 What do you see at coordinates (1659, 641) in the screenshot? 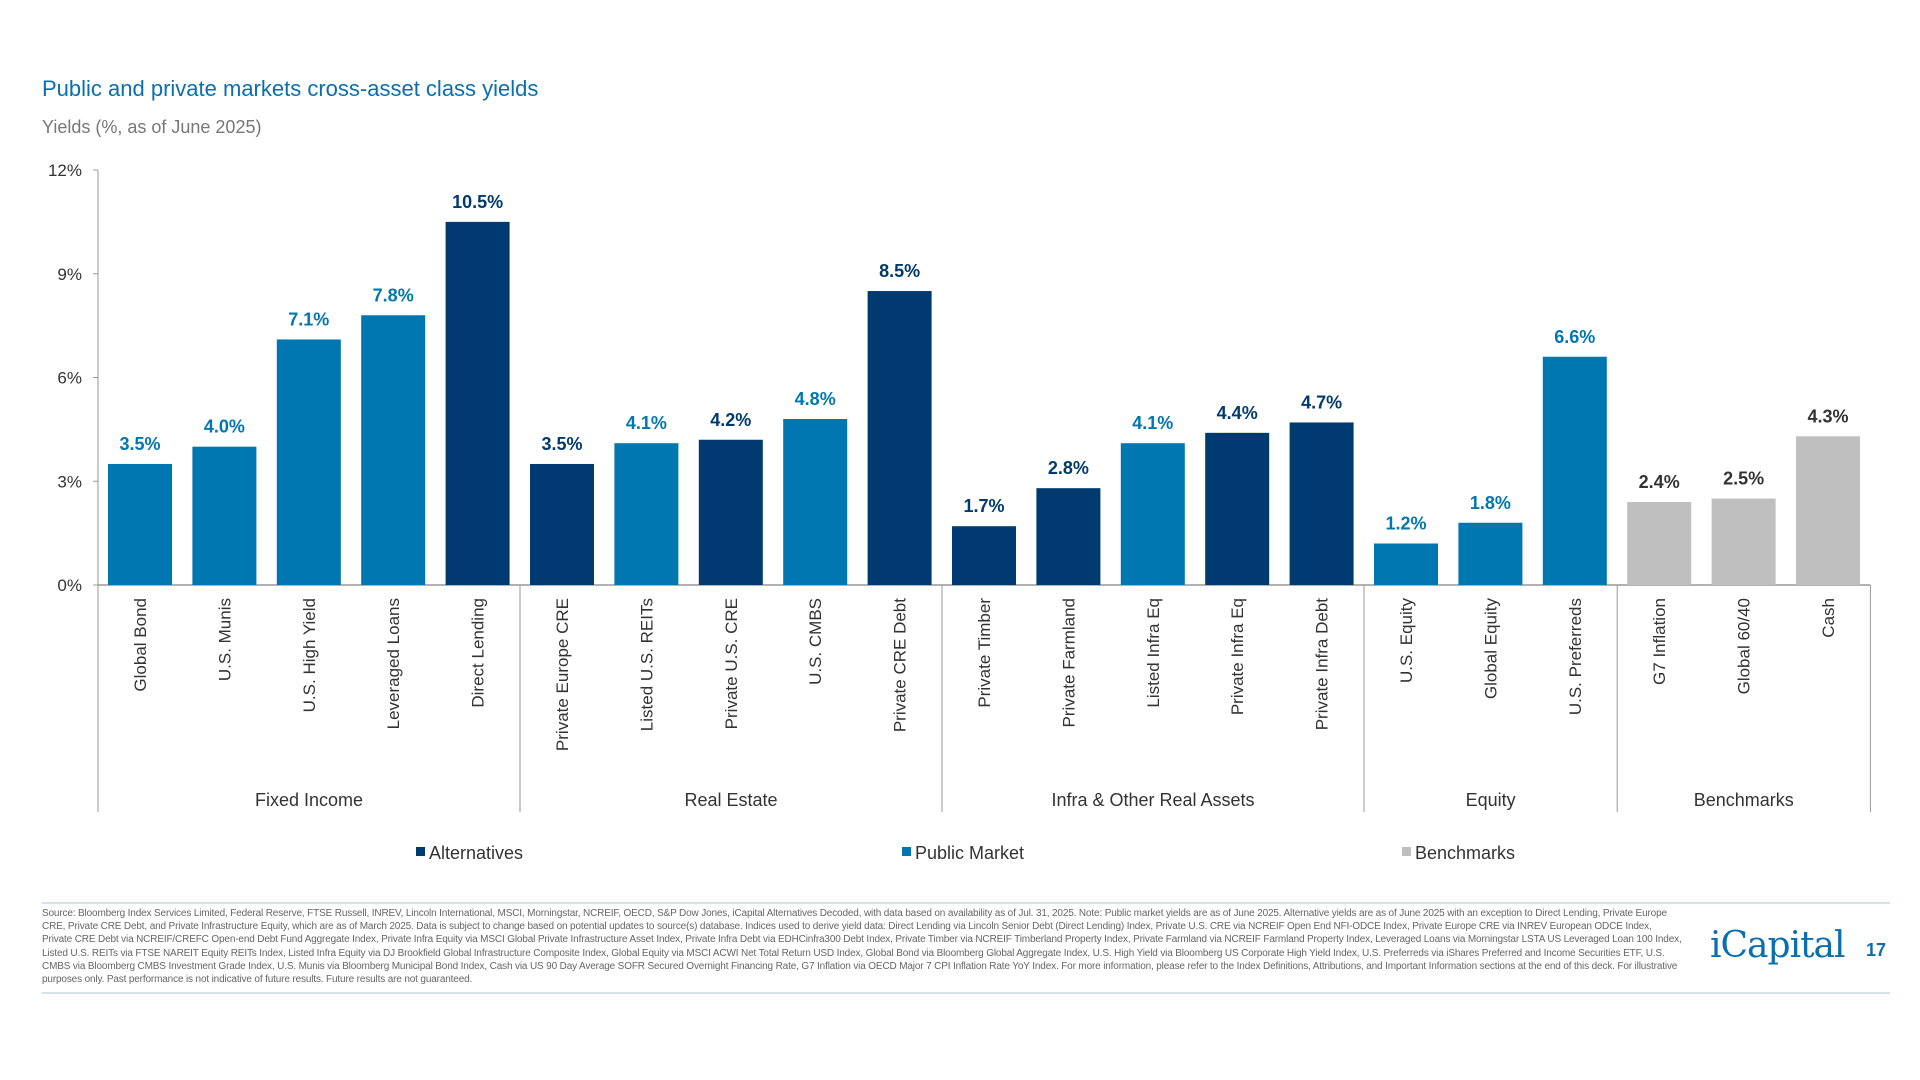
I see `category-label: G7 Inflation` at bounding box center [1659, 641].